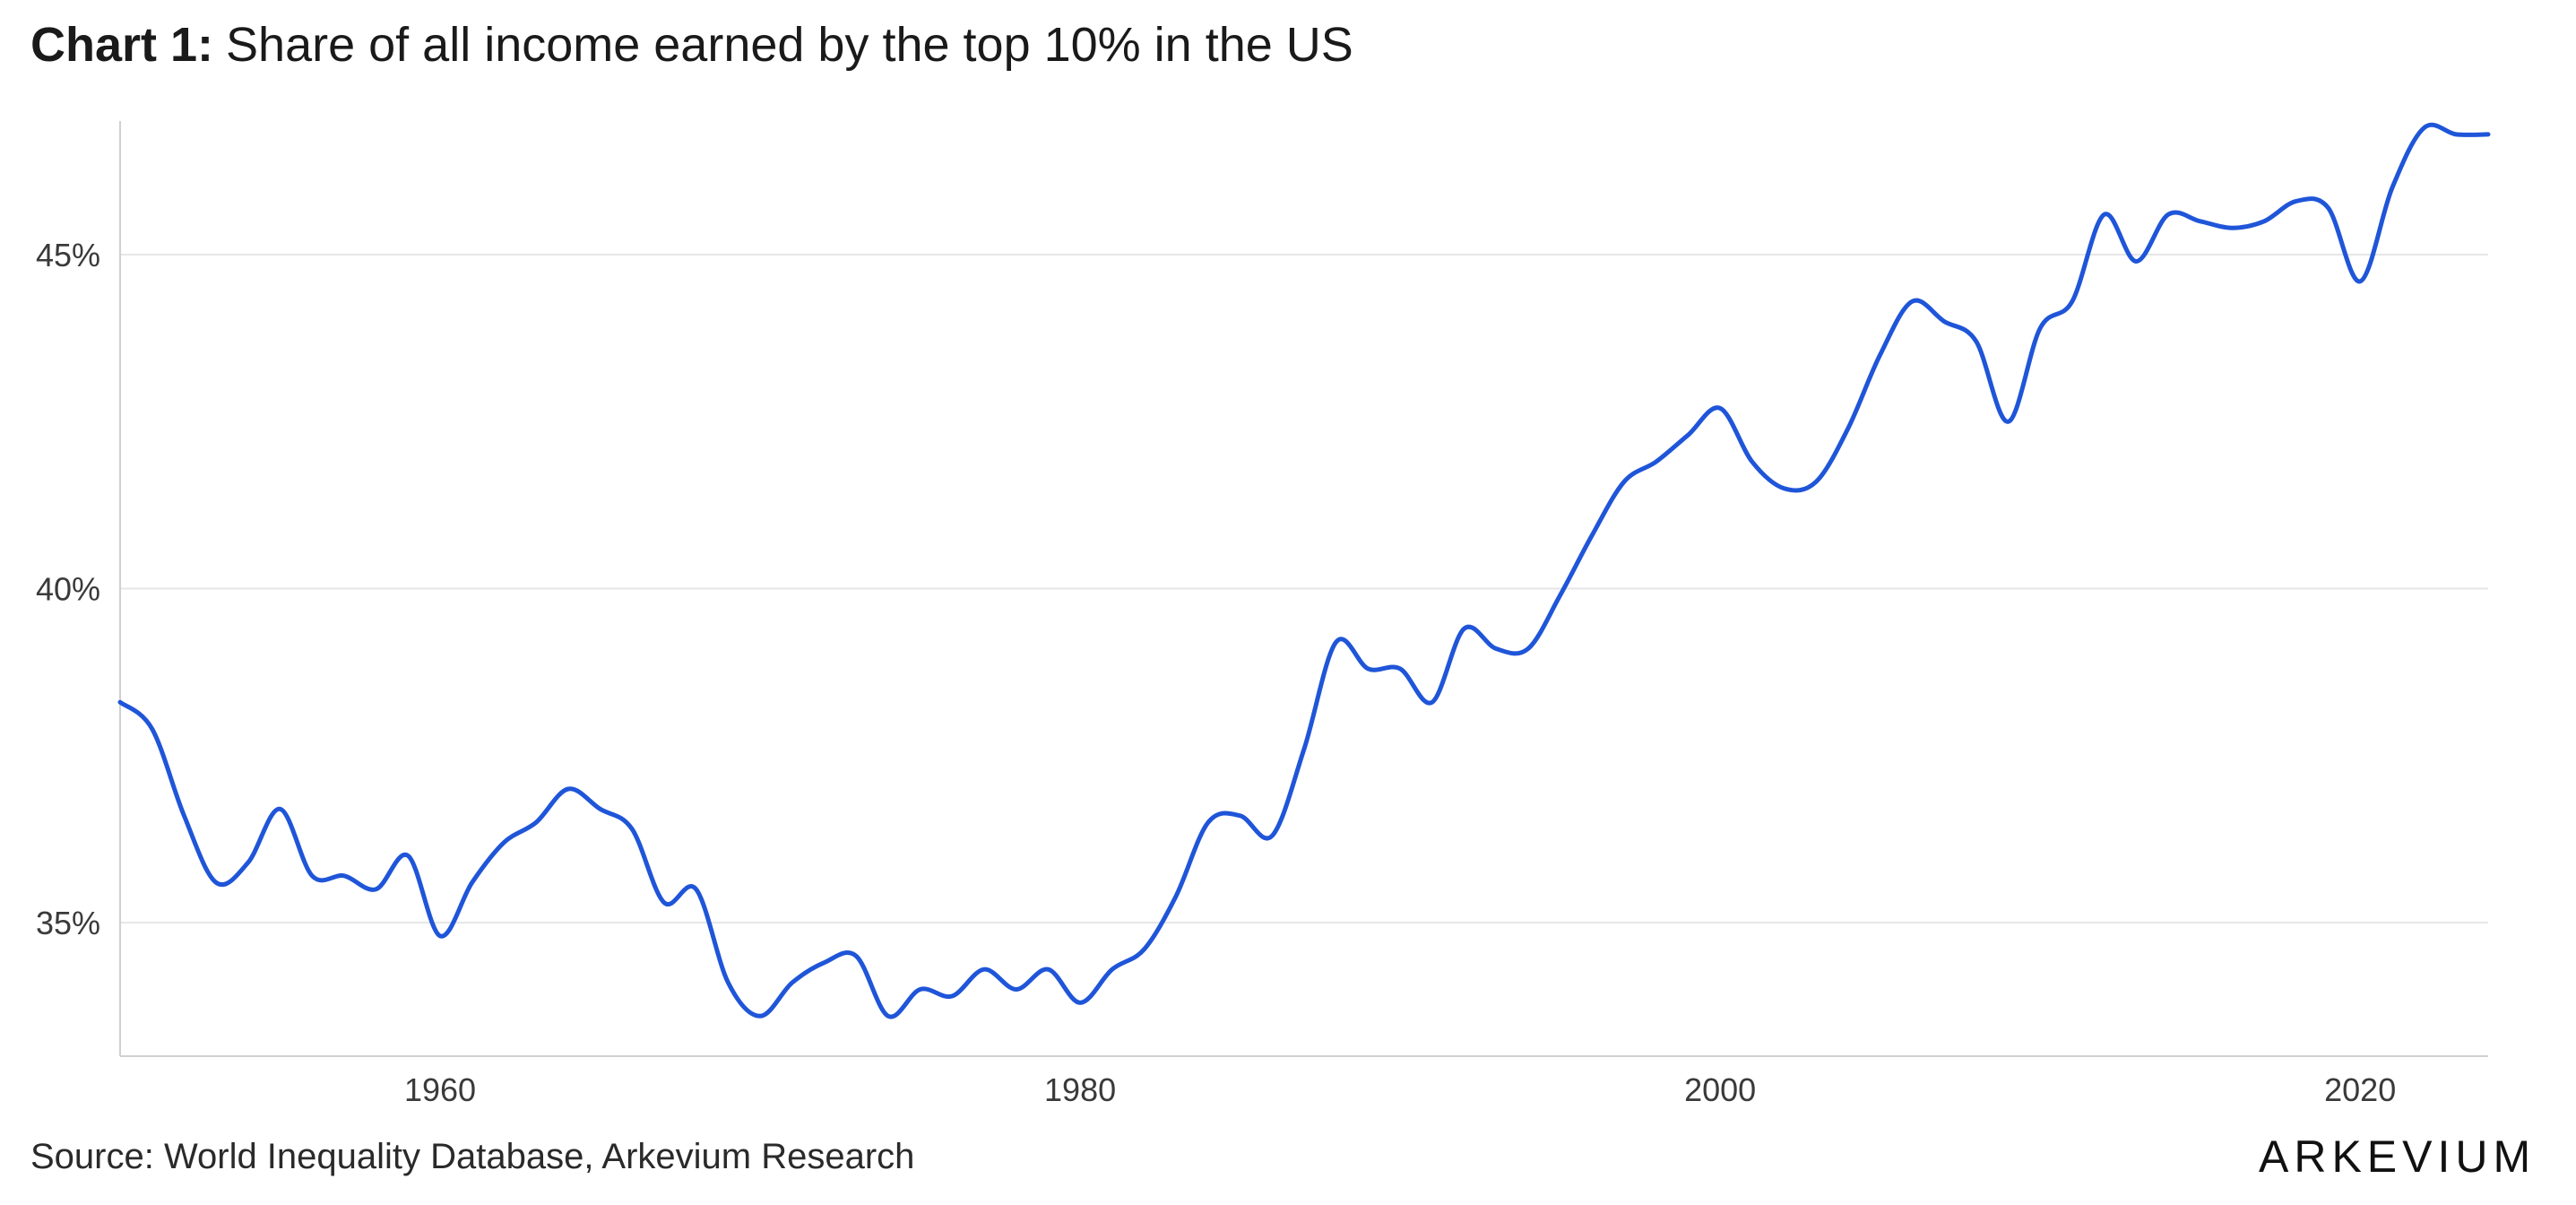 This screenshot has width=2576, height=1205. I want to click on y-tick-label: 45%, so click(68, 255).